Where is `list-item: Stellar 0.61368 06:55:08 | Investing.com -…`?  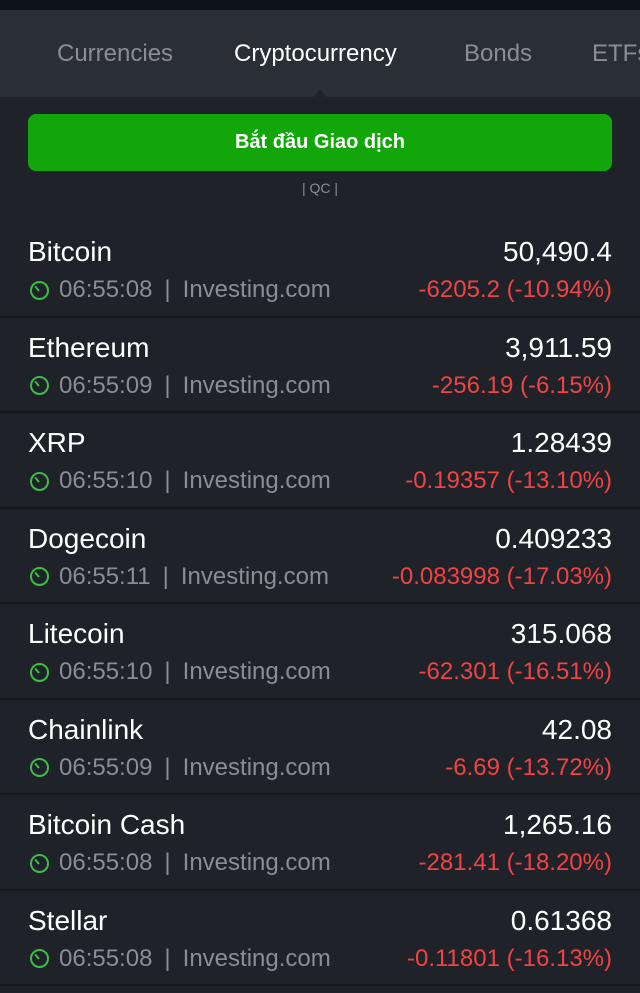
list-item: Stellar 0.61368 06:55:08 | Investing.com -… is located at coordinates (320, 938).